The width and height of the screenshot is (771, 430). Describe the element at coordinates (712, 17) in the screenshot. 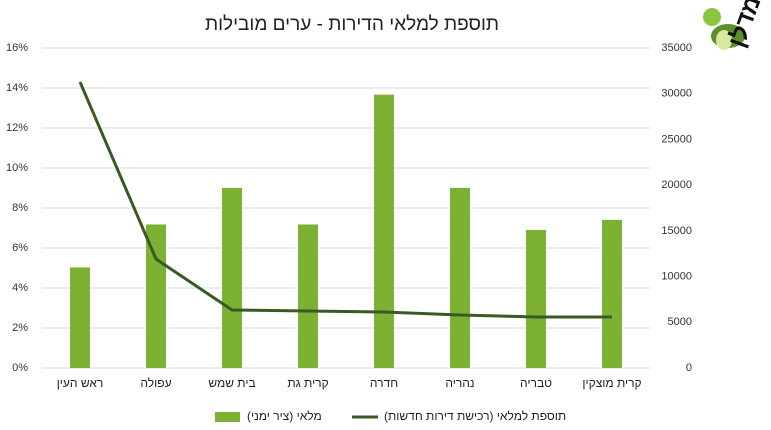

I see `logo-head` at that location.